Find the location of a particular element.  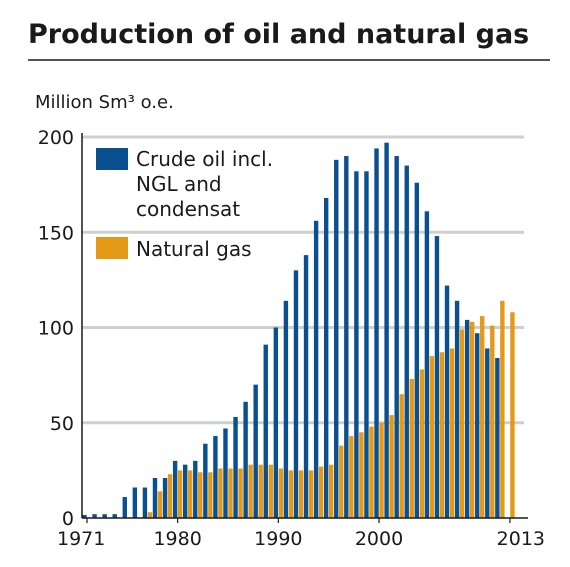

bar-oil-1994 is located at coordinates (316, 369).